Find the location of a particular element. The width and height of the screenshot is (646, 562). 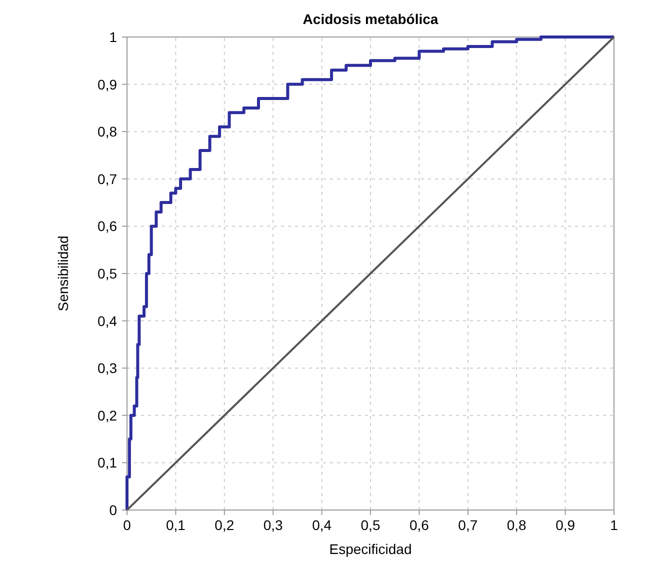

chart-title: Acidosis metabólica is located at coordinates (370, 19).